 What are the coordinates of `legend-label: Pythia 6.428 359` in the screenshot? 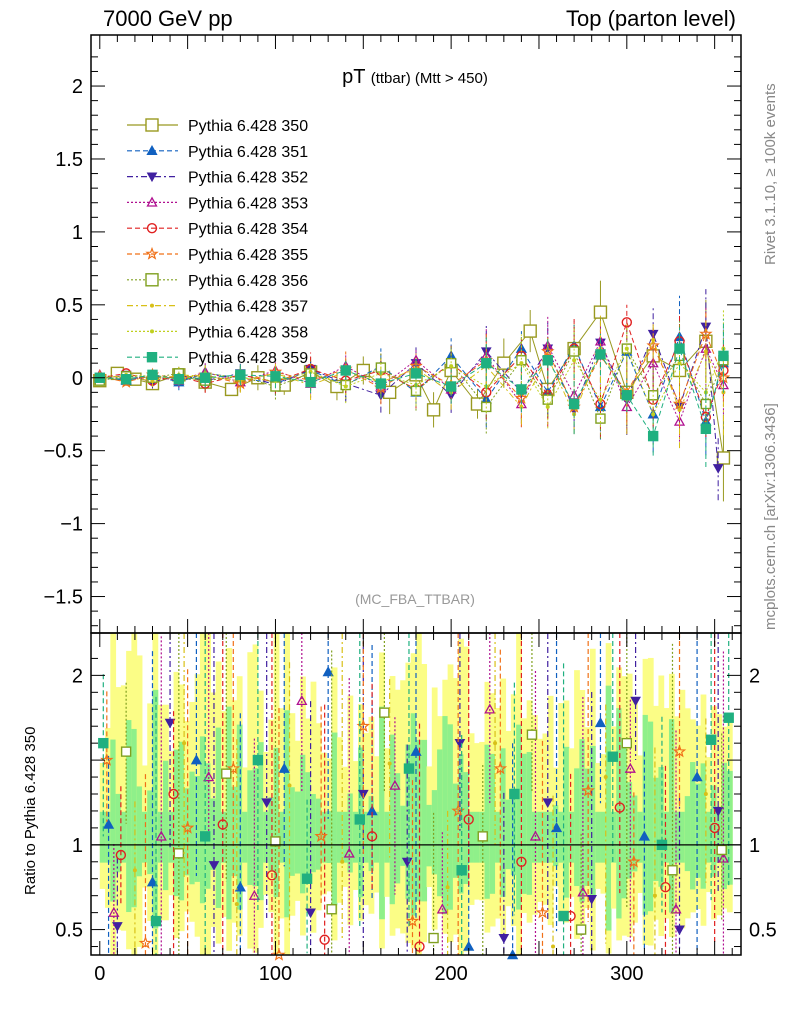 It's located at (248, 358).